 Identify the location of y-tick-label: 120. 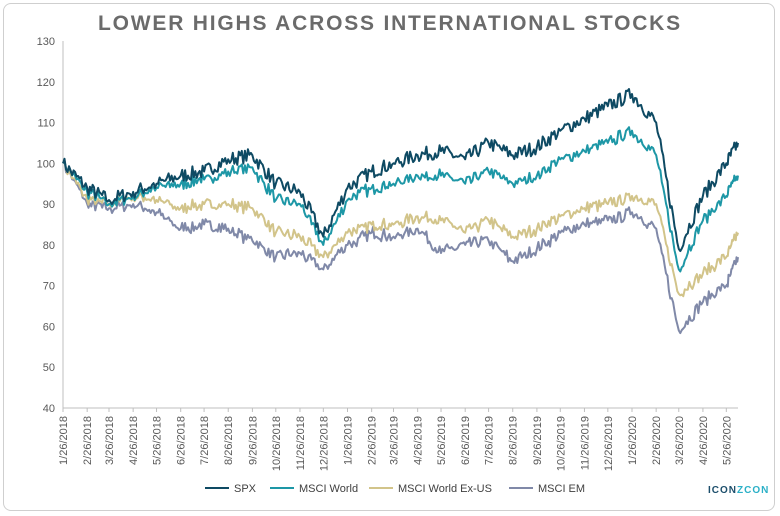
(46, 83).